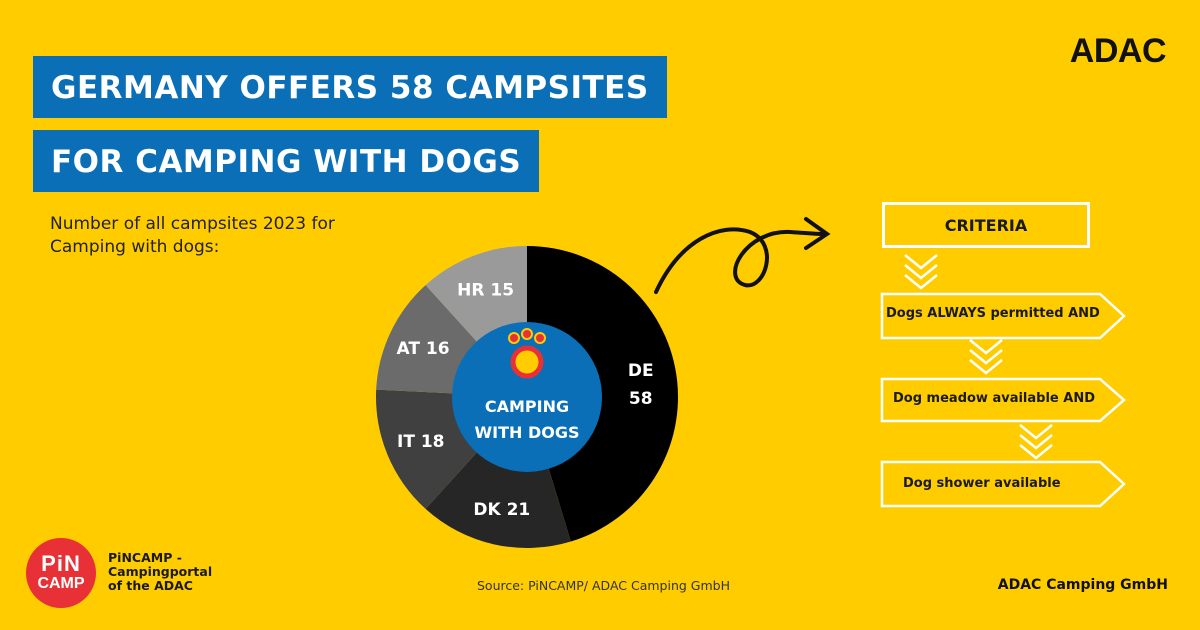  Describe the element at coordinates (527, 353) in the screenshot. I see `paw-icon` at that location.